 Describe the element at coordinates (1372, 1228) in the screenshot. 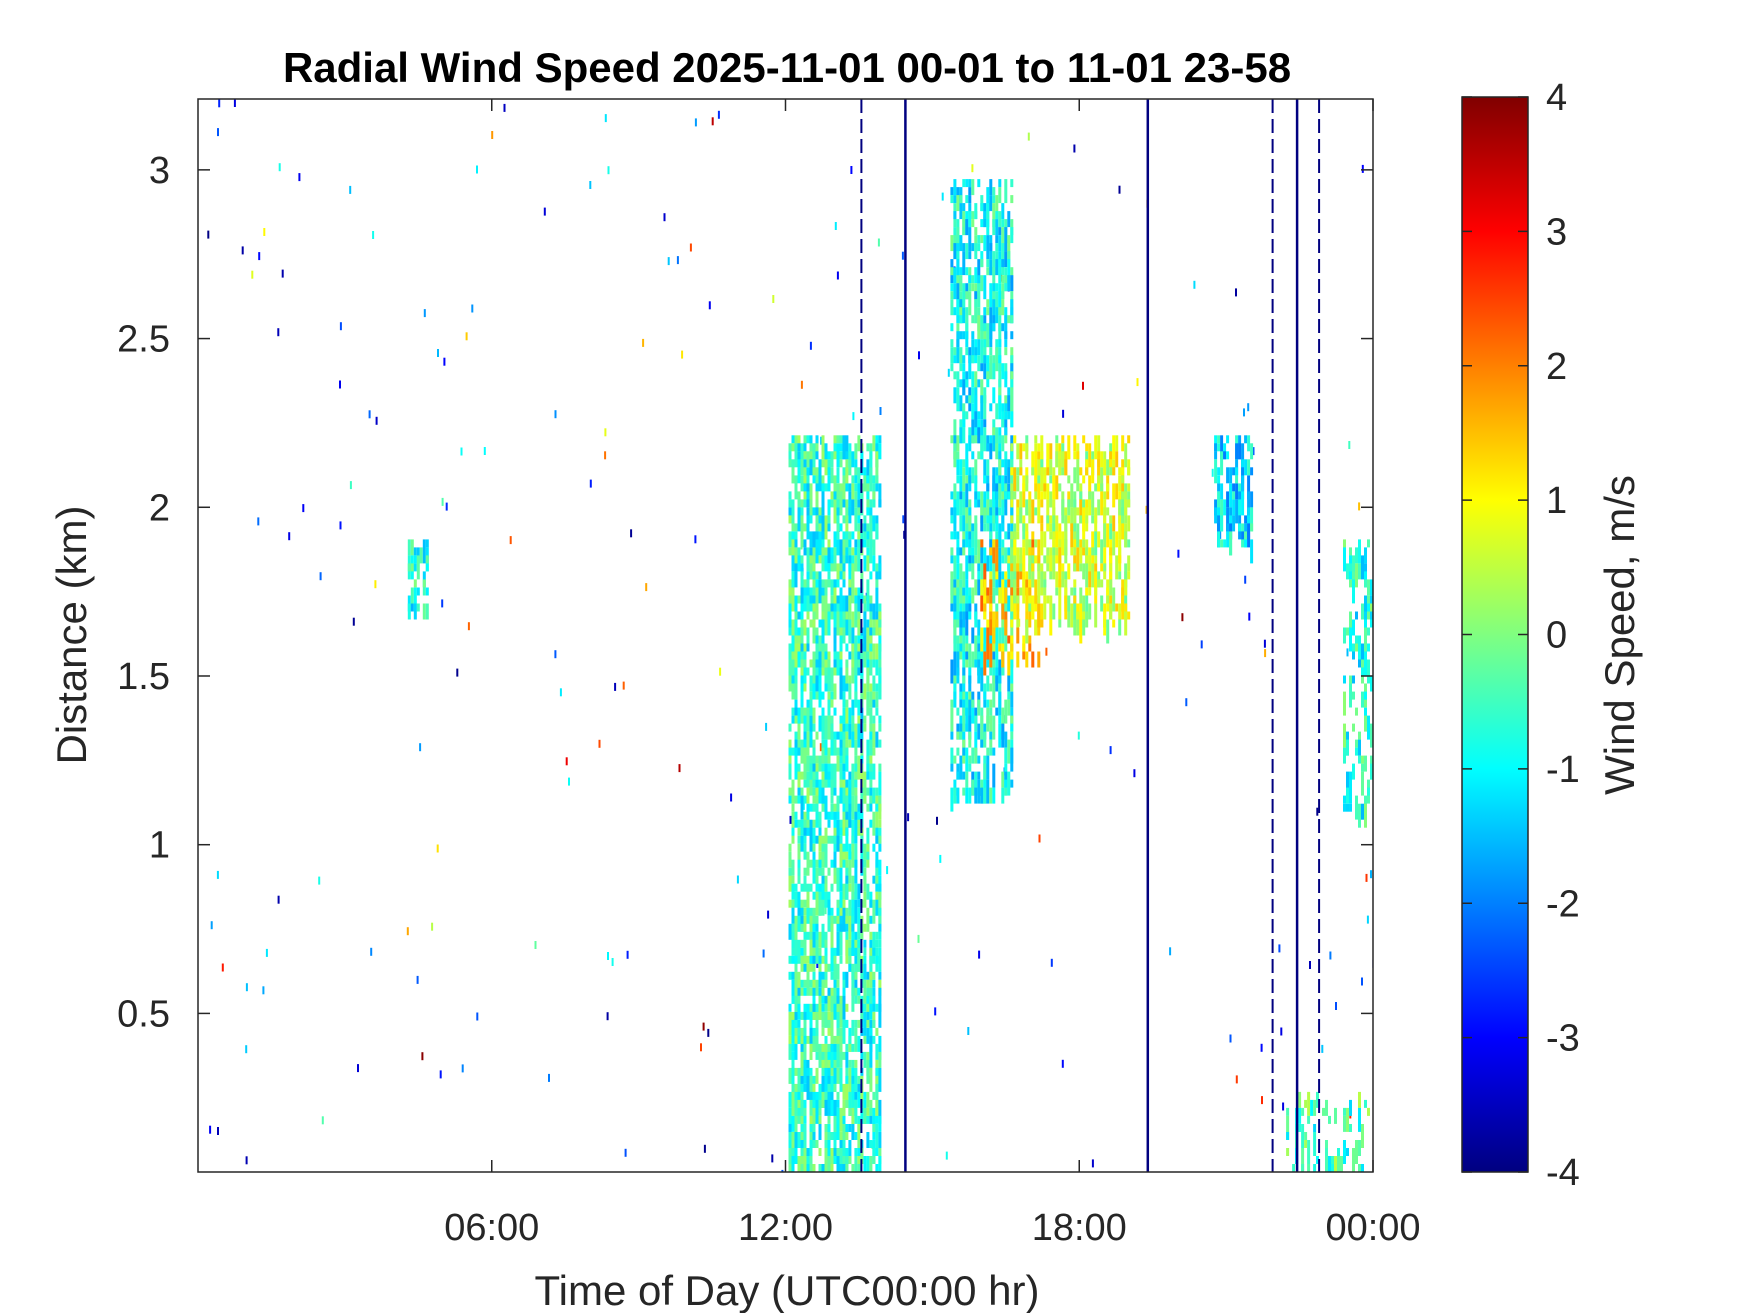

I see `x-tick-label: 00:00` at that location.